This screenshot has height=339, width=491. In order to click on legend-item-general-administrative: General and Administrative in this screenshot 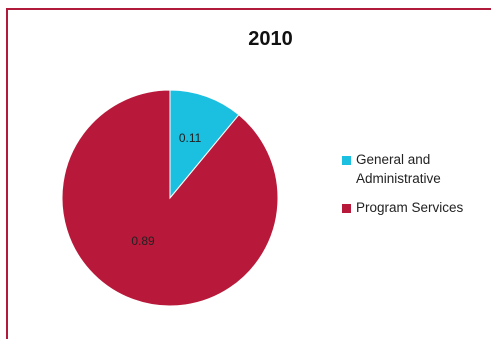, I will do `click(416, 169)`.